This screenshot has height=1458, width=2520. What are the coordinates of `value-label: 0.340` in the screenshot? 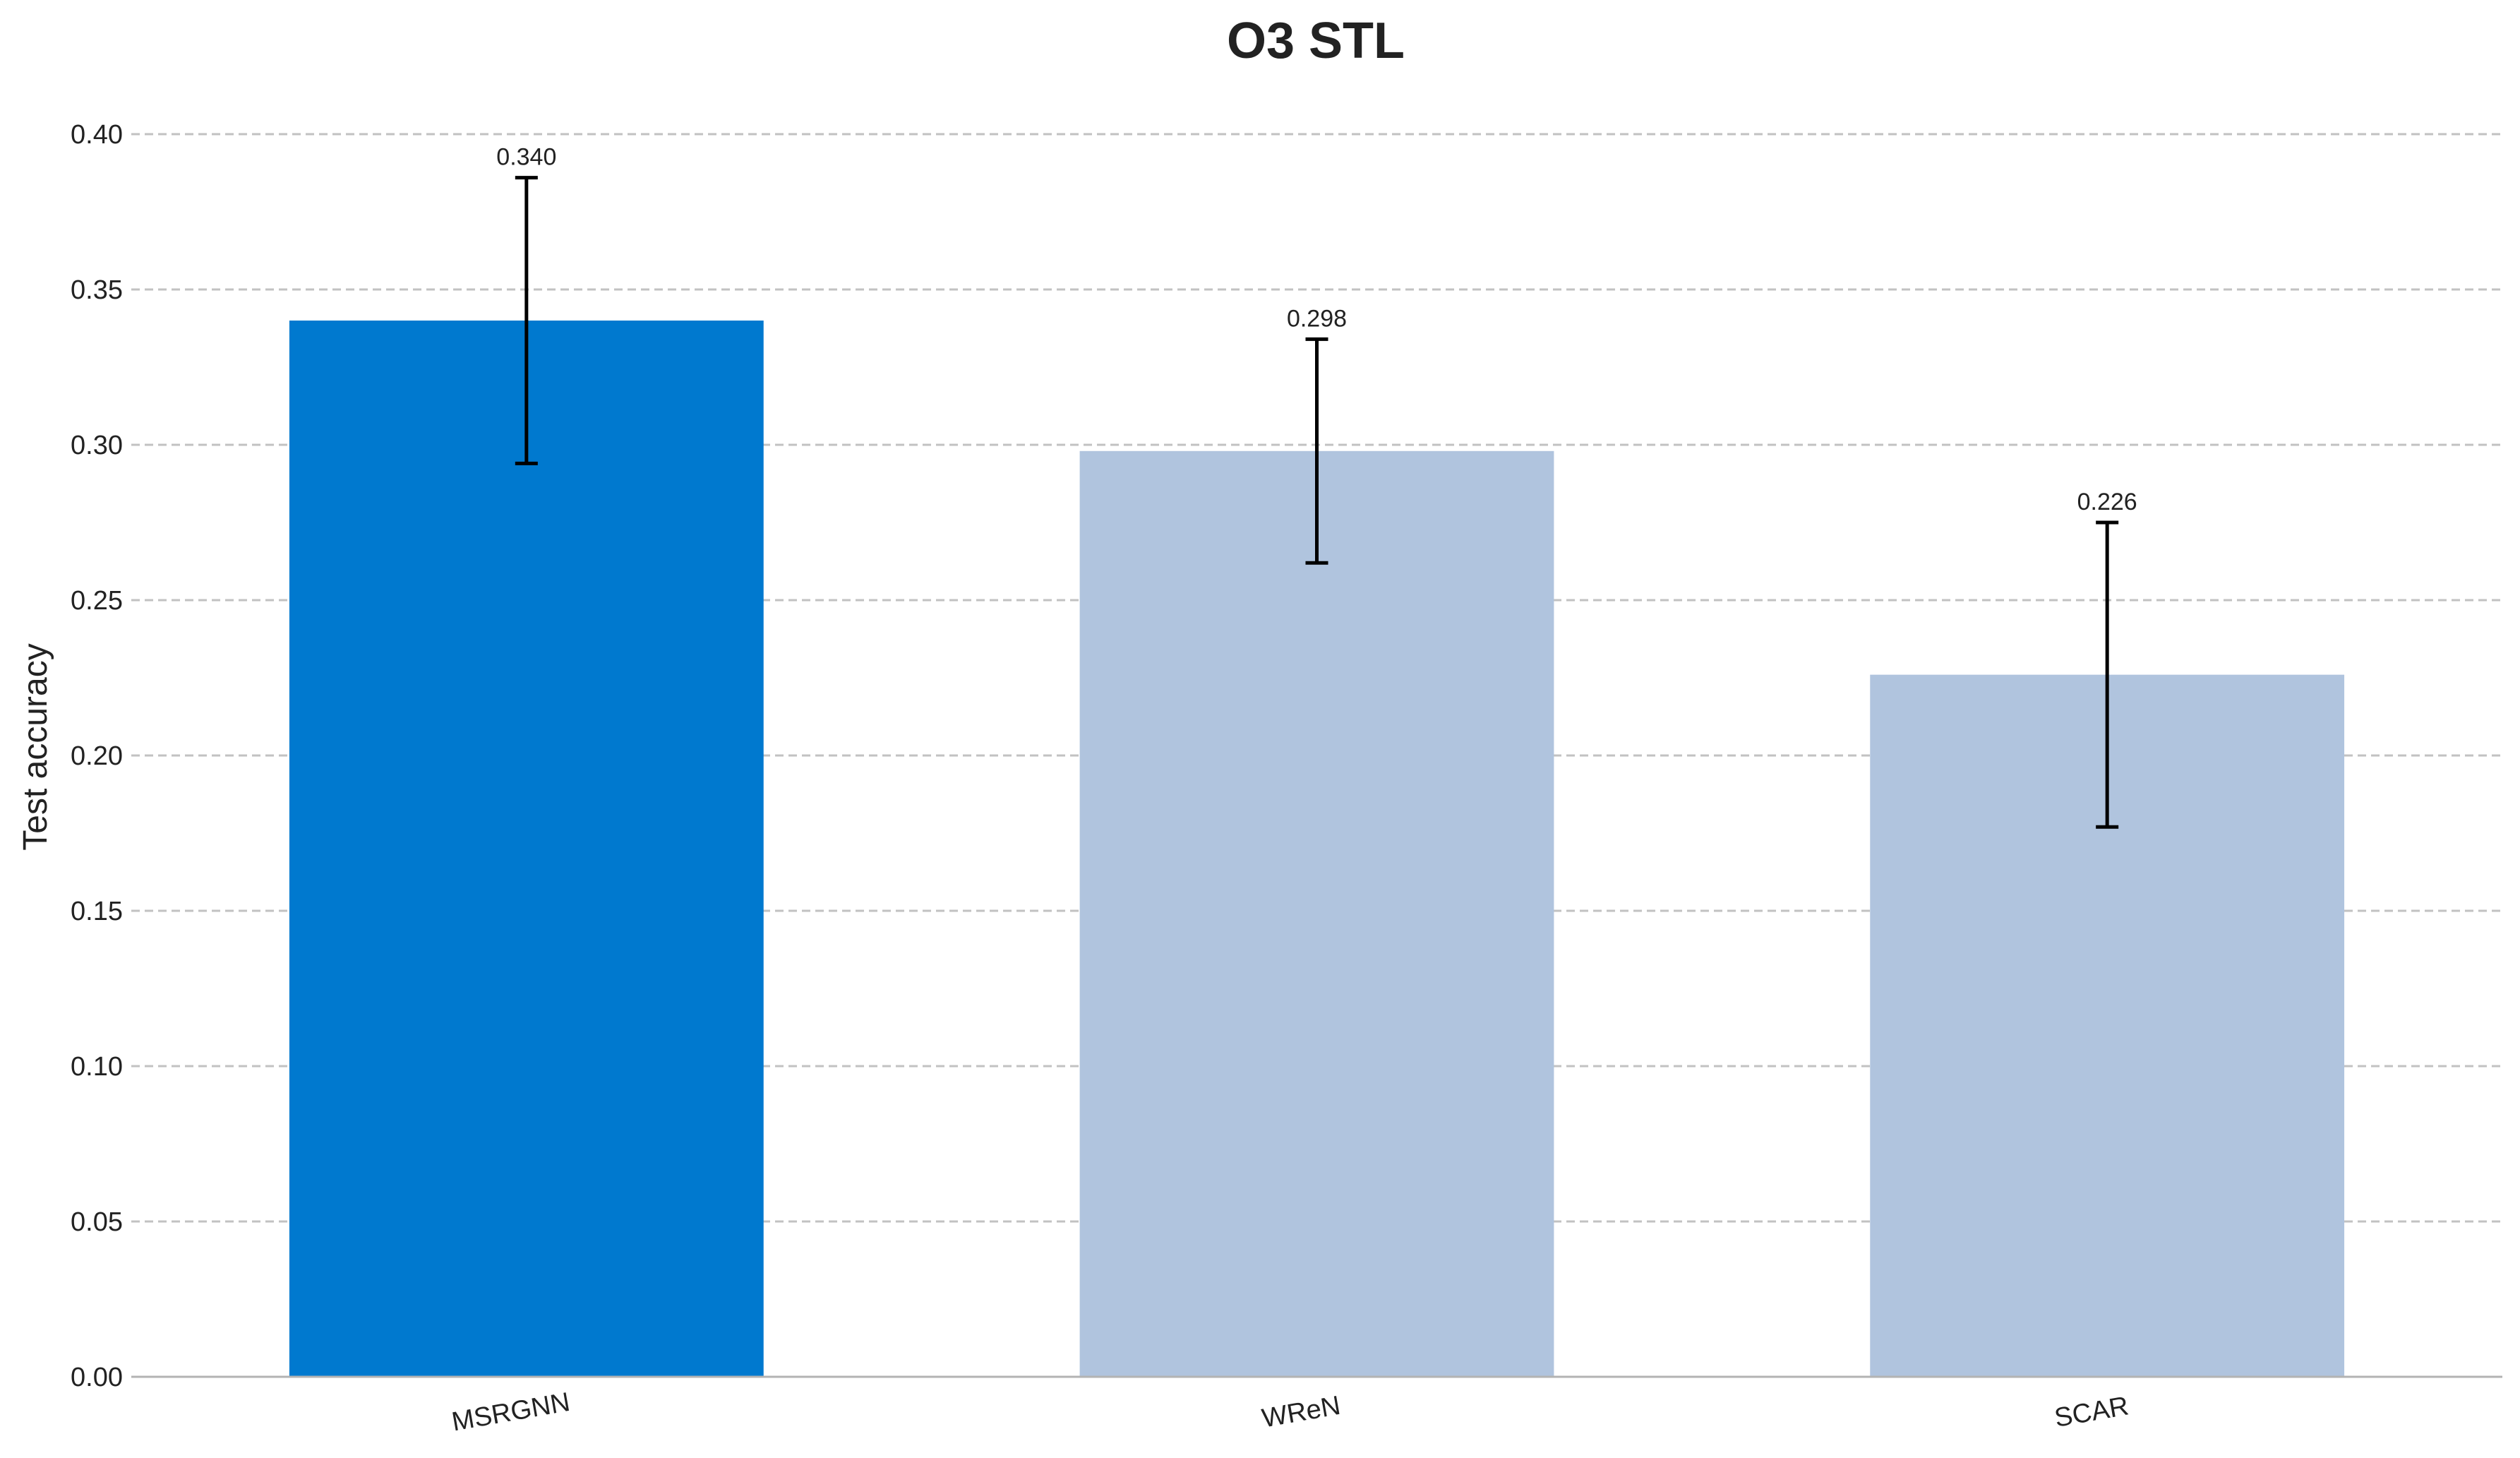 It's located at (526, 157).